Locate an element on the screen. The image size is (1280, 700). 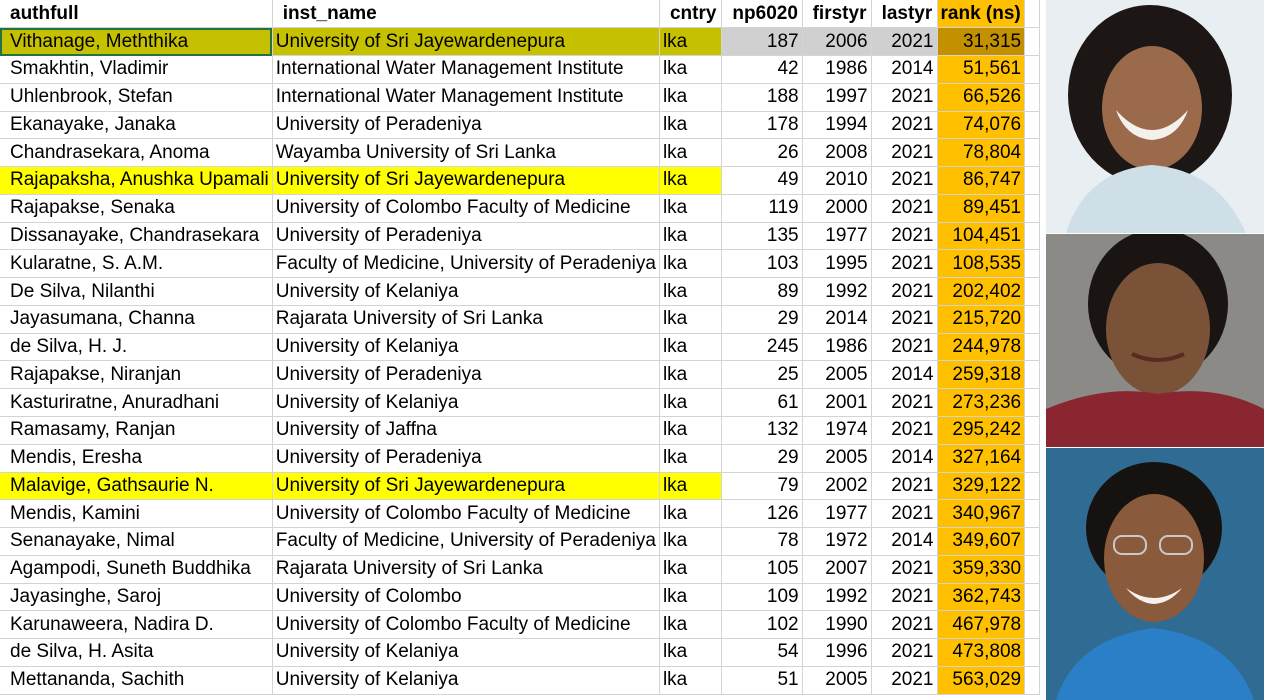
empty-header-cell is located at coordinates (1032, 14).